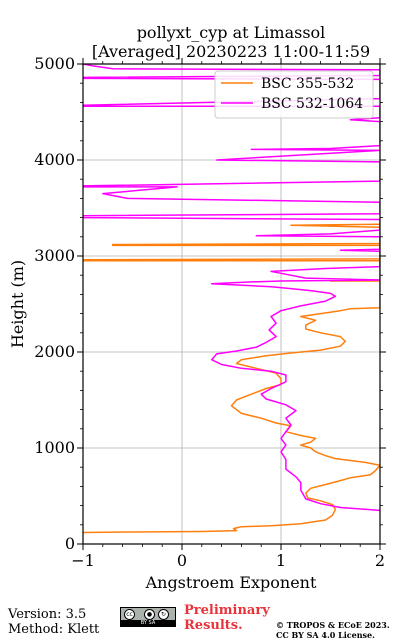 The width and height of the screenshot is (400, 640). Describe the element at coordinates (307, 84) in the screenshot. I see `legend-label-bsc-355-532: BSC 355-532` at that location.